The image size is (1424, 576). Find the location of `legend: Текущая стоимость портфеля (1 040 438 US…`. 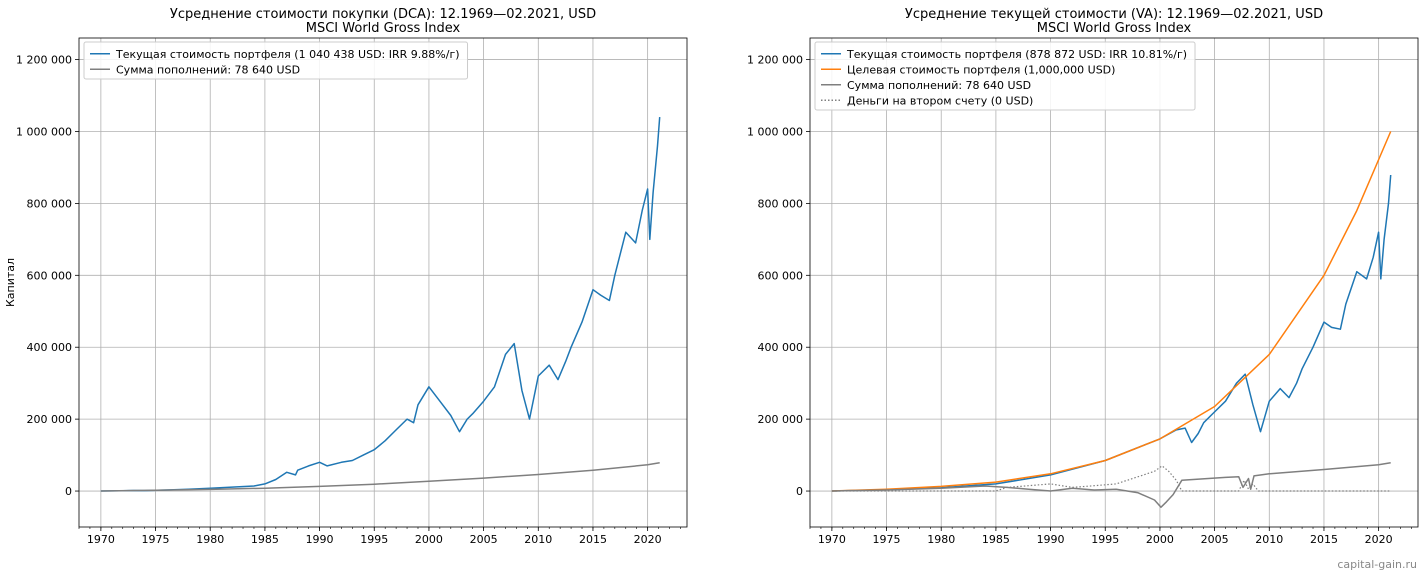

legend: Текущая стоимость портфеля (1 040 438 US… is located at coordinates (276, 60).